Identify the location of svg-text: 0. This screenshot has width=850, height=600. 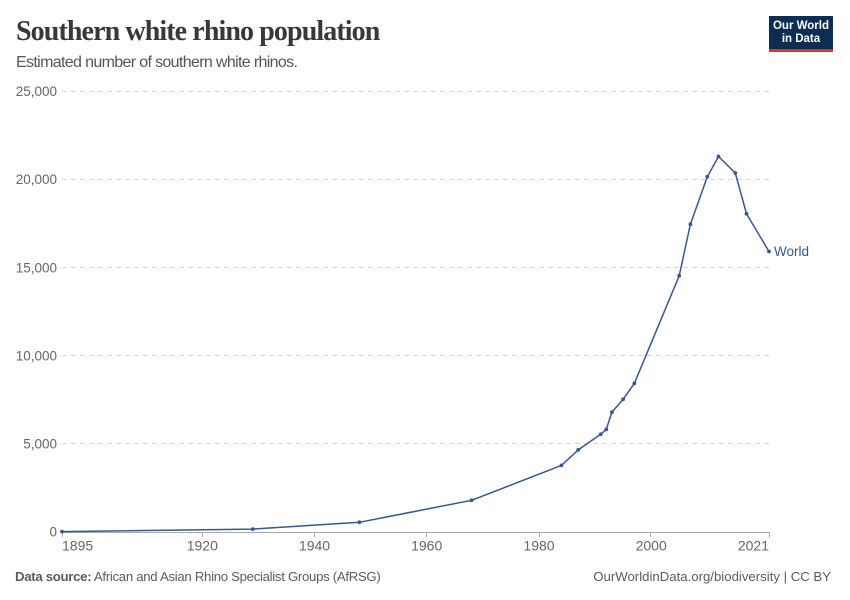
(53, 532).